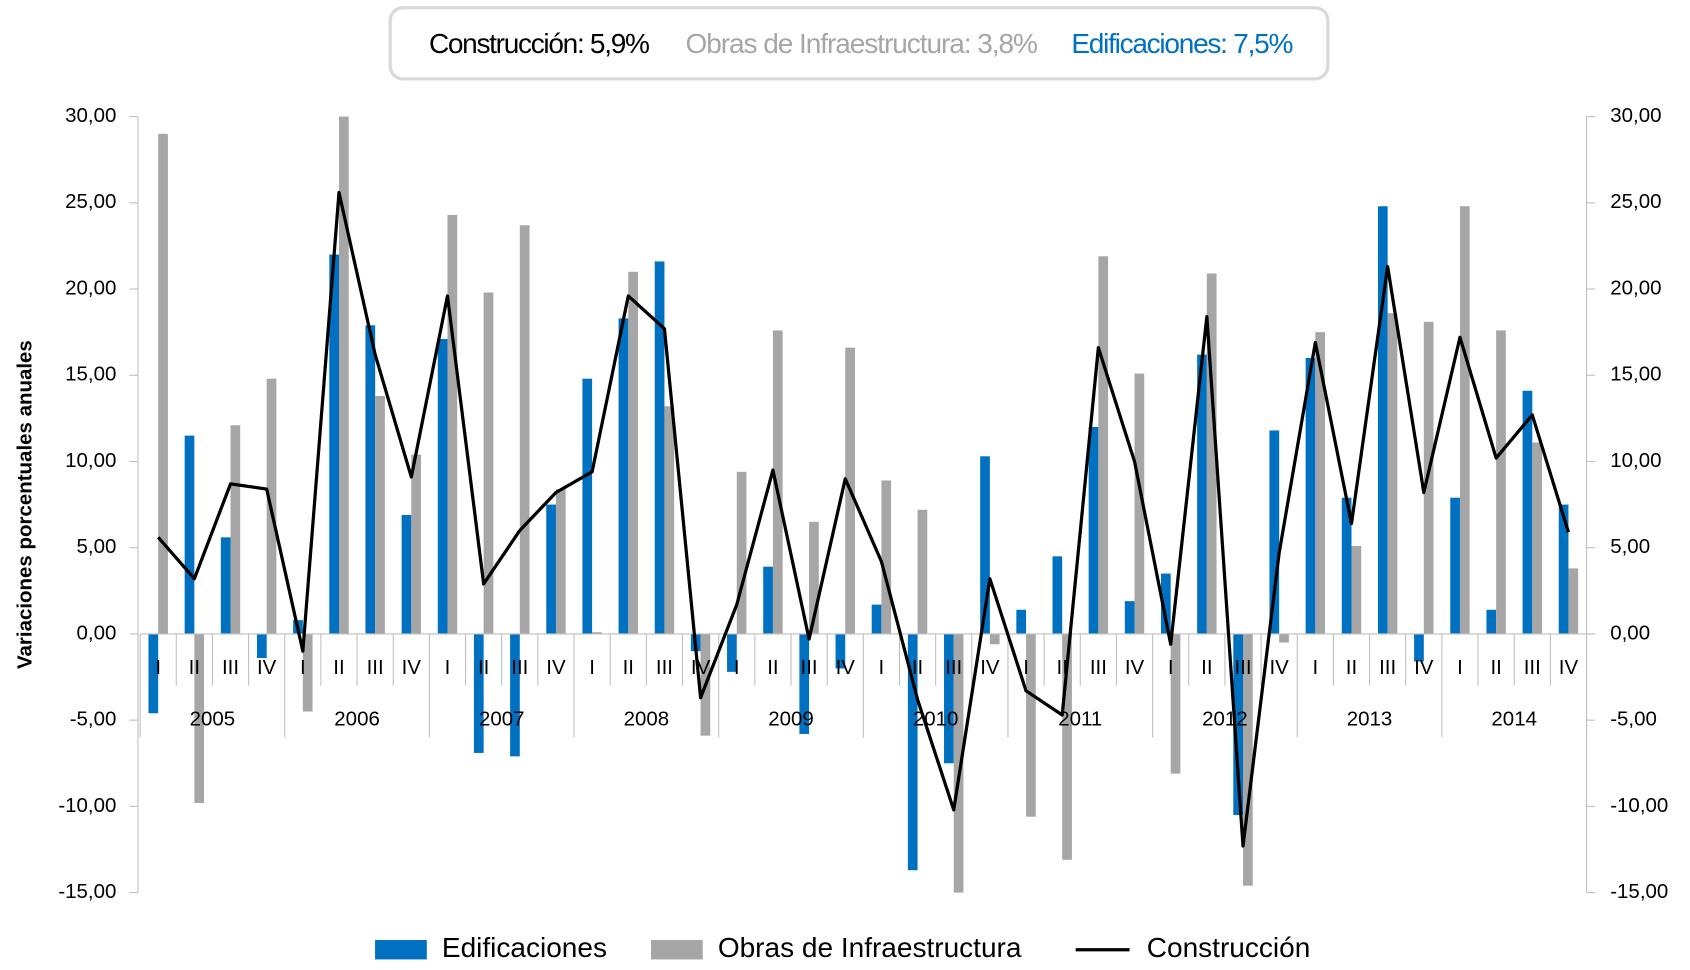 The height and width of the screenshot is (970, 1690). I want to click on y-tick-label: 15,00, so click(90, 374).